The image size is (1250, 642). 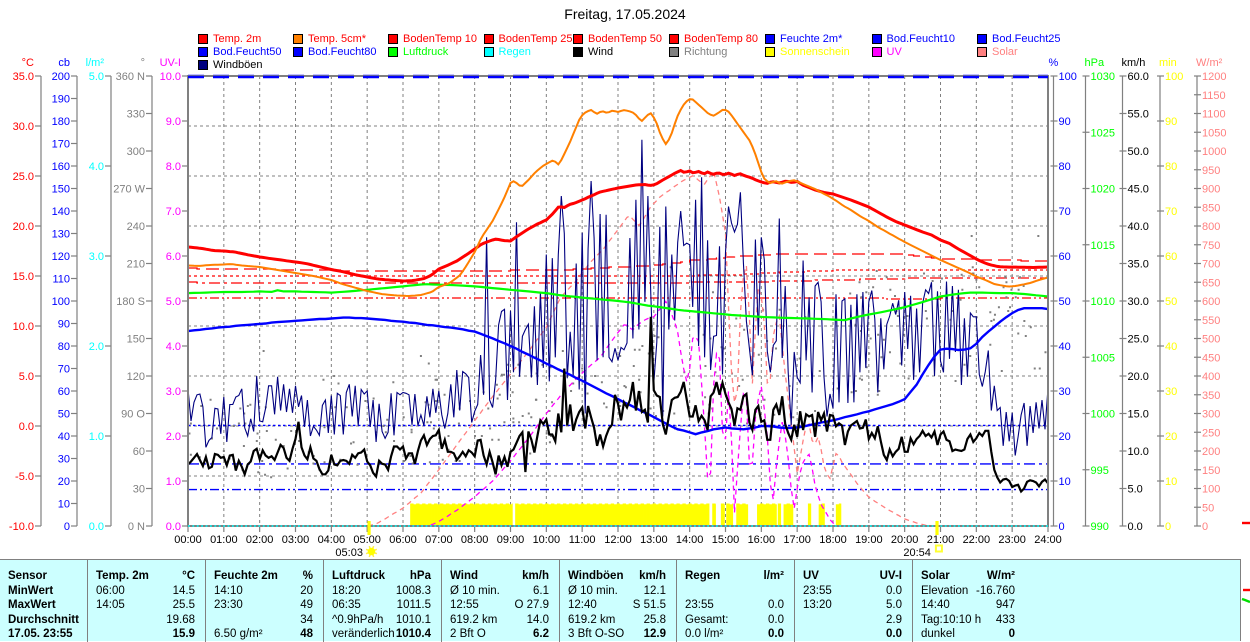 I want to click on tick-label: 1005, so click(x=1103, y=358).